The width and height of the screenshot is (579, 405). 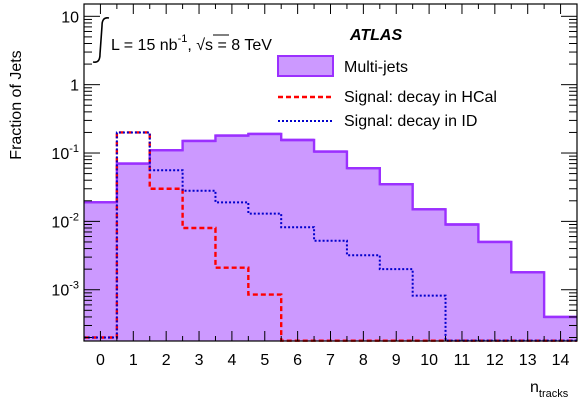 I want to click on y-tick-label: 1, so click(x=74, y=86).